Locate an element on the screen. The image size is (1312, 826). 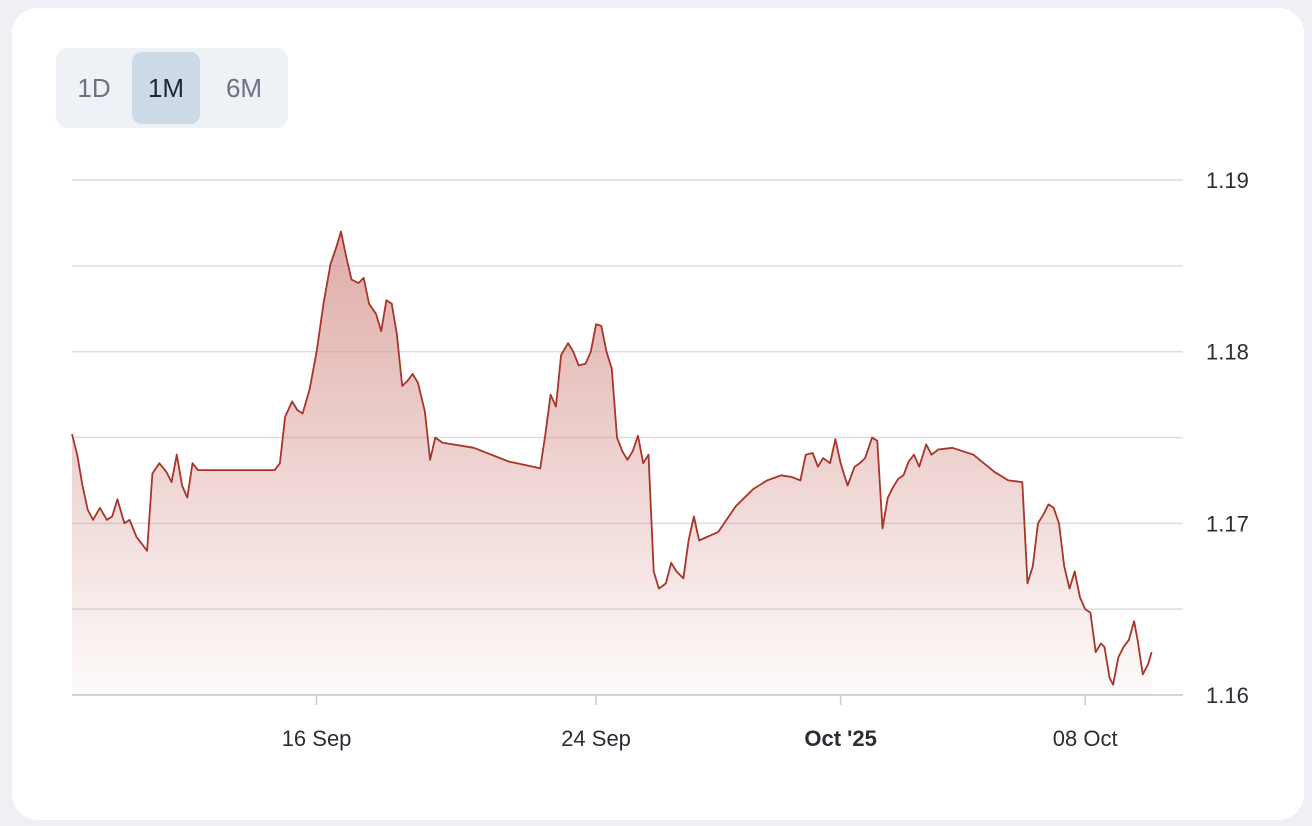
range-selector: 1D 1M 6M is located at coordinates (172, 88).